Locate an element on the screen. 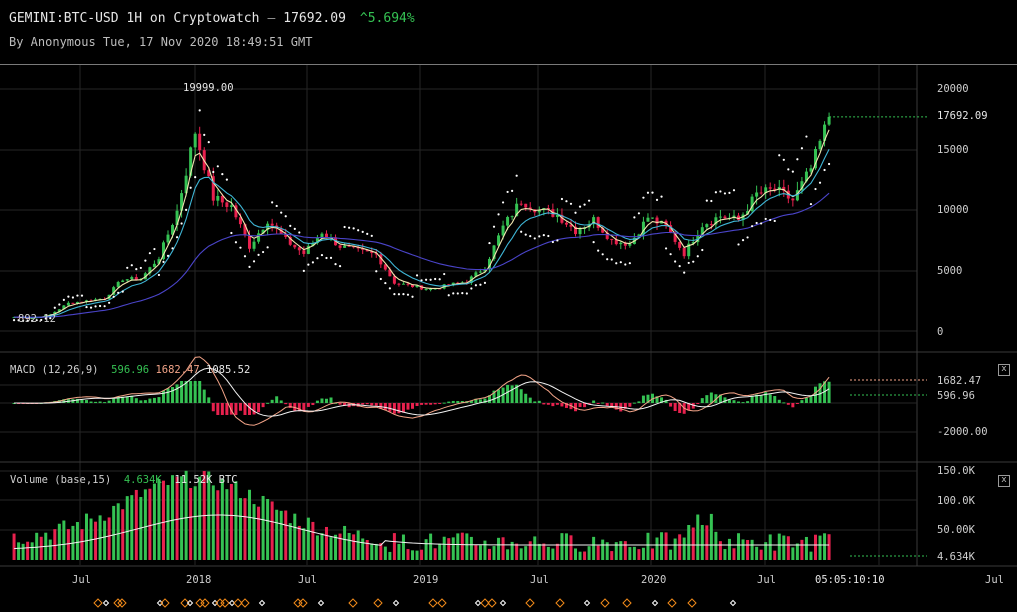 The height and width of the screenshot is (612, 1017). close-macd-icon: x is located at coordinates (1004, 370).